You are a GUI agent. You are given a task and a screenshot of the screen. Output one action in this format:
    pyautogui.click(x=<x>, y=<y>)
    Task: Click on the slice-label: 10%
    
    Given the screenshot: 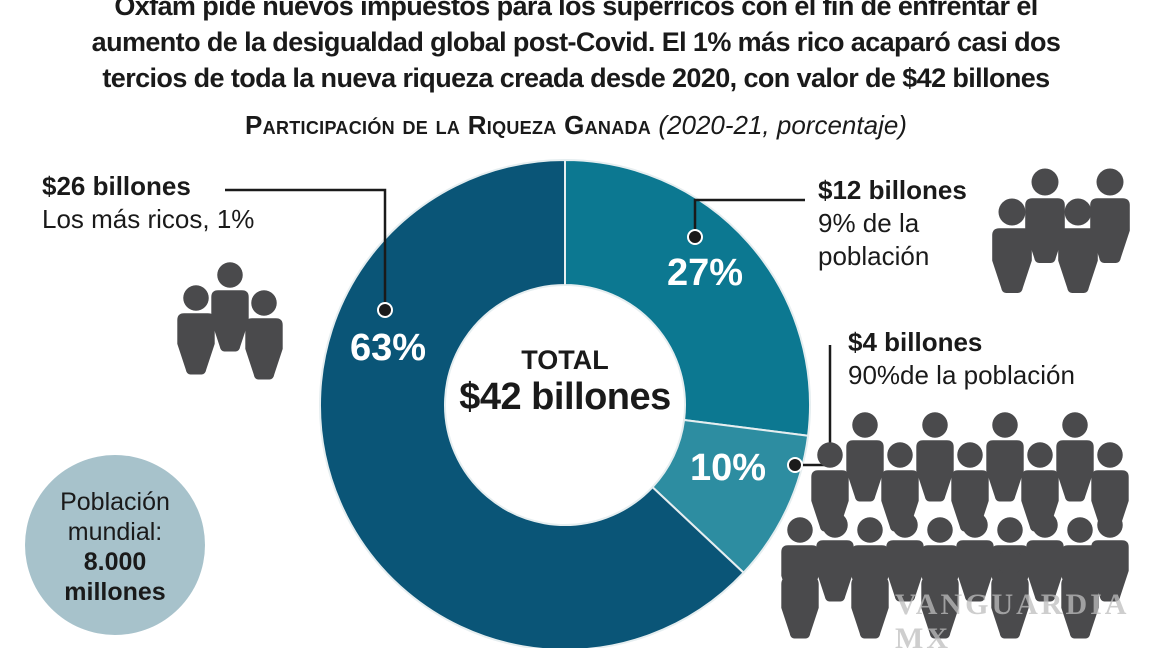 What is the action you would take?
    pyautogui.click(x=728, y=468)
    